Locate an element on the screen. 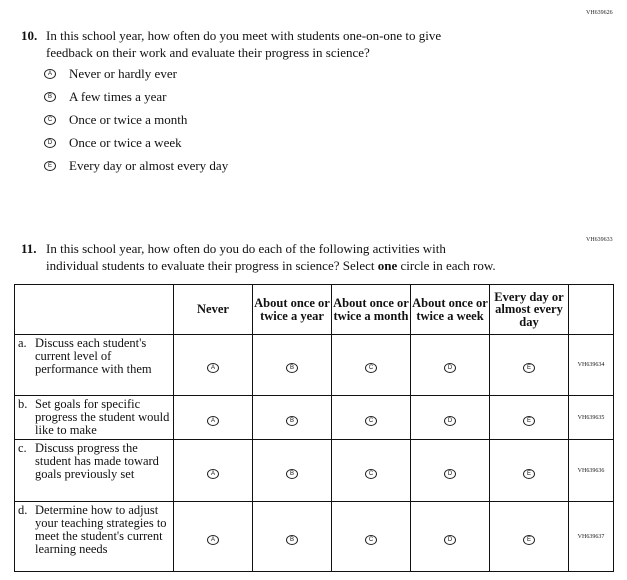 The width and height of the screenshot is (627, 580). option-c: C Once or twice a month is located at coordinates (115, 120).